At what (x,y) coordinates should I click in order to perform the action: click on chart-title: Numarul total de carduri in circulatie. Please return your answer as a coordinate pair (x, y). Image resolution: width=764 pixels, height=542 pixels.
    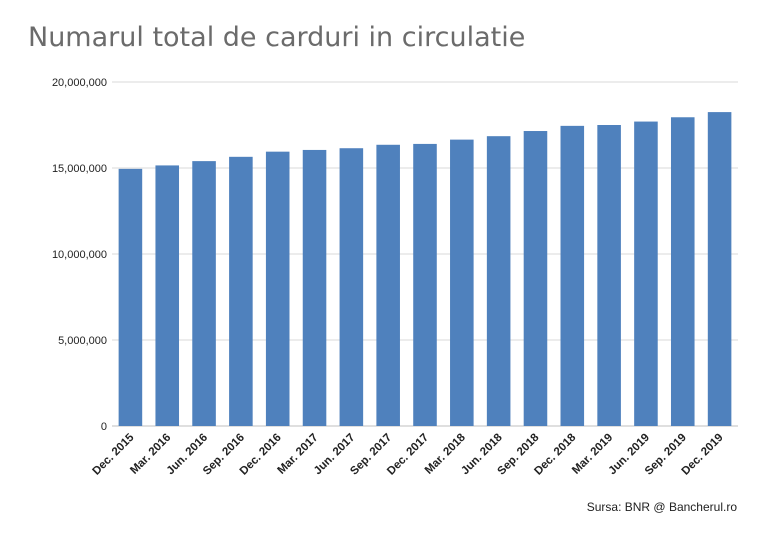
    Looking at the image, I should click on (277, 37).